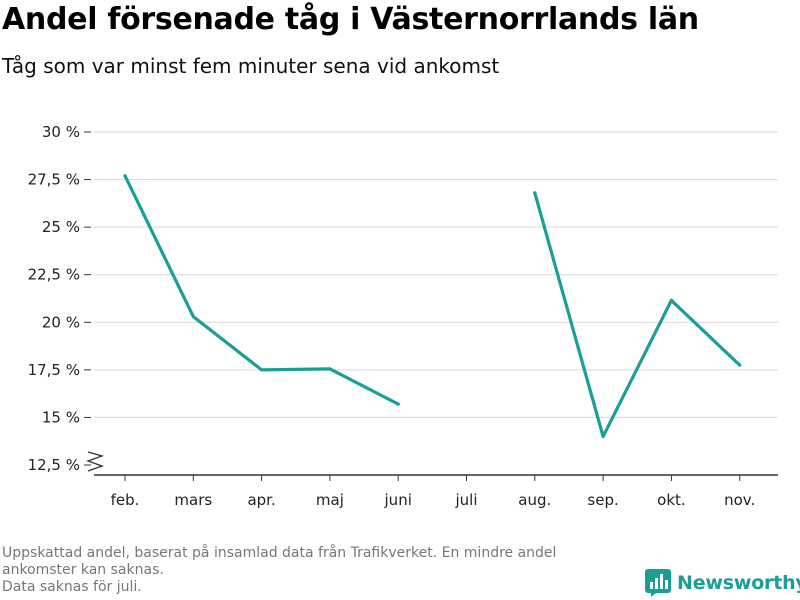  Describe the element at coordinates (72, 587) in the screenshot. I see `footnote-line-3: Data saknas för juli.` at that location.